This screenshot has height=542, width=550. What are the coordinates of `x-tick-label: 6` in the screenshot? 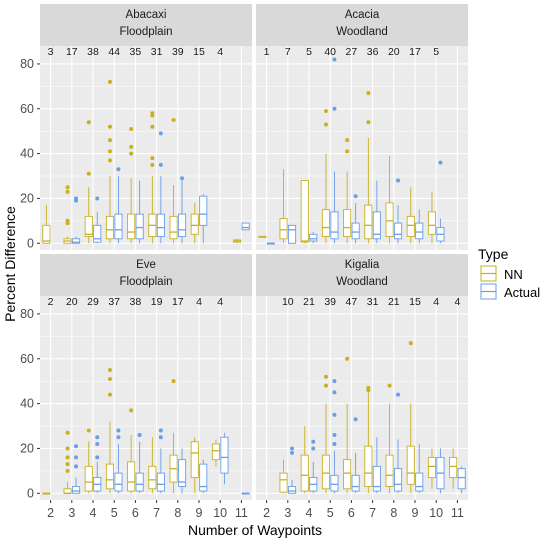 It's located at (135, 513).